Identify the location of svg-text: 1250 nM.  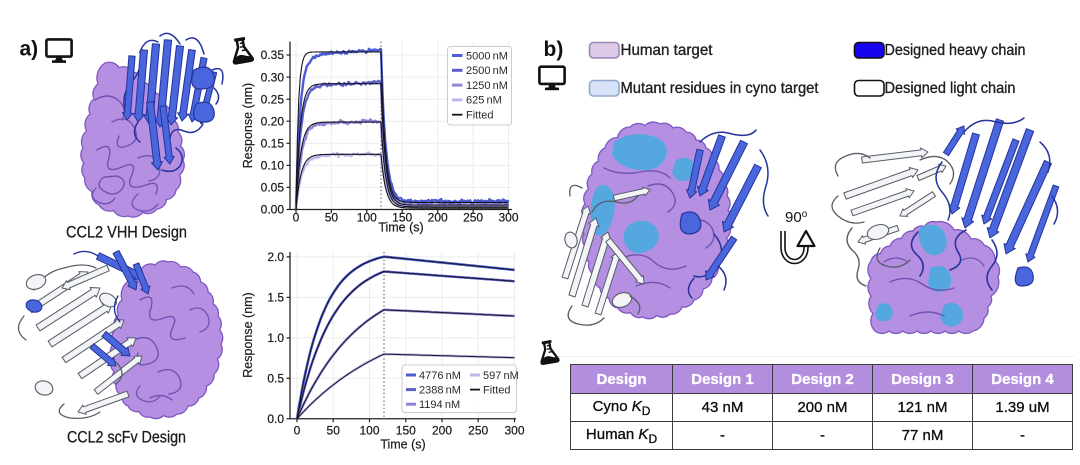
(487, 86).